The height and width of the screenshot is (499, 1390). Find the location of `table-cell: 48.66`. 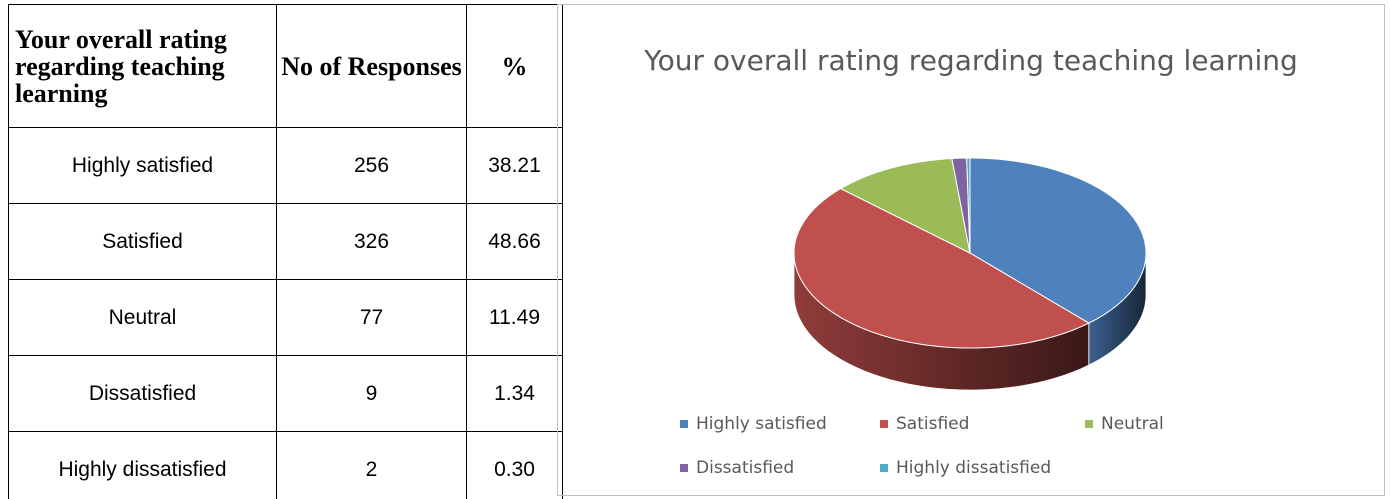

table-cell: 48.66 is located at coordinates (514, 241).